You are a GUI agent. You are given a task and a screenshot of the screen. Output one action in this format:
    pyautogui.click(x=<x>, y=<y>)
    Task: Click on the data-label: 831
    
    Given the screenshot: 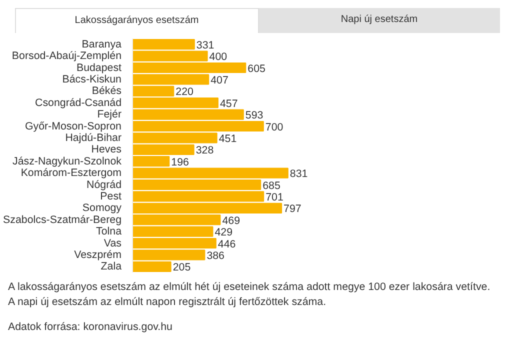 What is the action you would take?
    pyautogui.click(x=299, y=174)
    